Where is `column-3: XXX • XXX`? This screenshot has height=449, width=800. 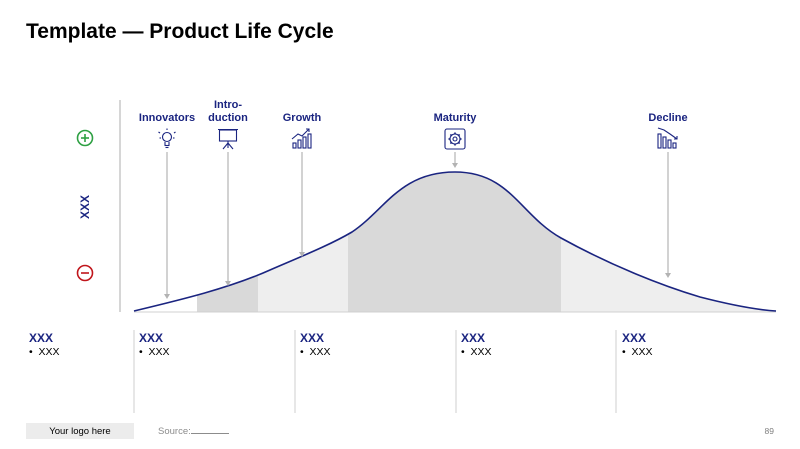 column-3: XXX • XXX is located at coordinates (315, 345).